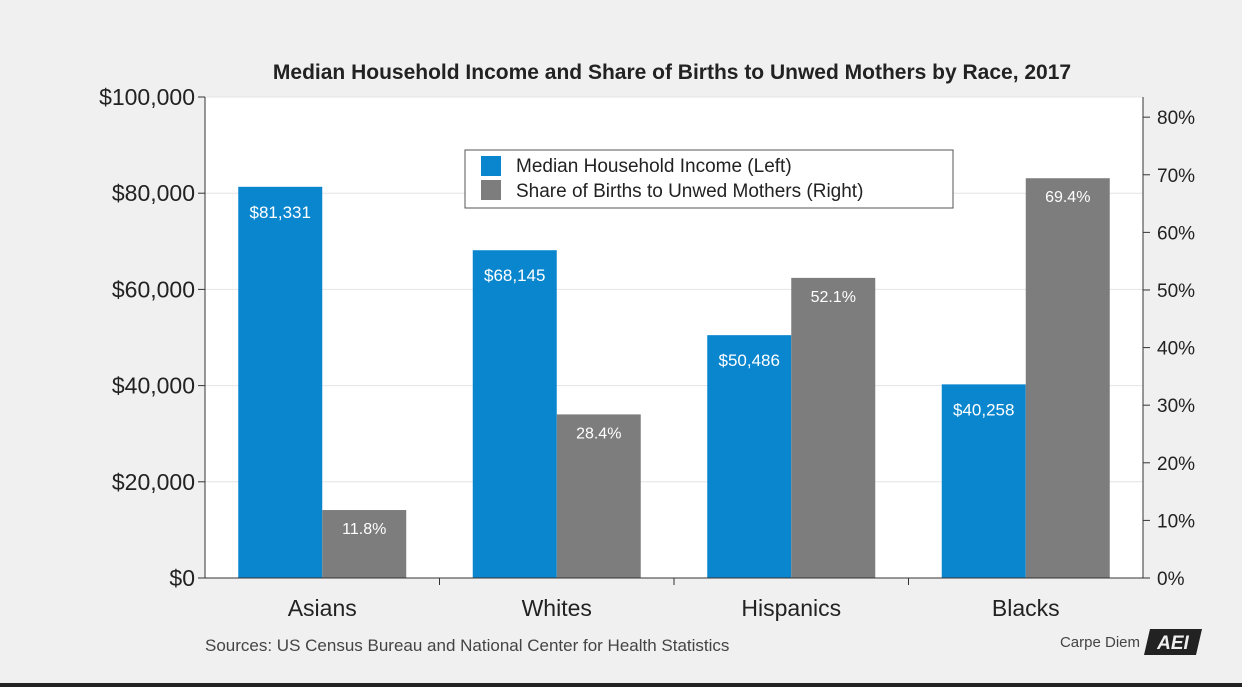  I want to click on left-tick-label: $40,000, so click(153, 386).